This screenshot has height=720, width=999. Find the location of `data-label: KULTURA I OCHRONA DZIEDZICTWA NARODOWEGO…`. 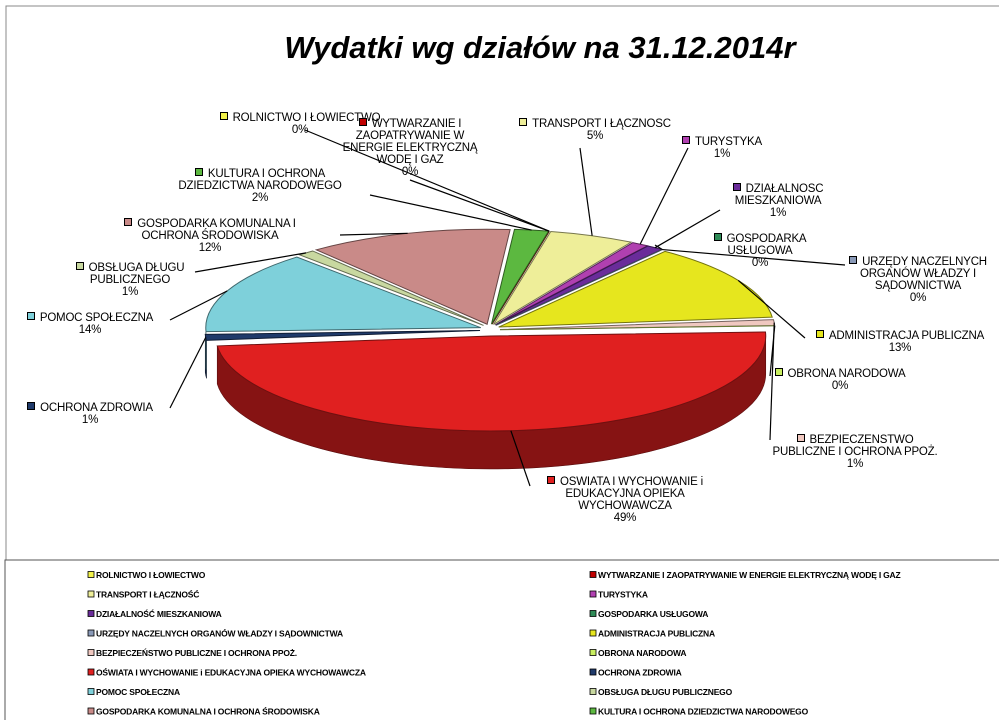

data-label: KULTURA I OCHRONA DZIEDZICTWA NARODOWEGO… is located at coordinates (260, 203).